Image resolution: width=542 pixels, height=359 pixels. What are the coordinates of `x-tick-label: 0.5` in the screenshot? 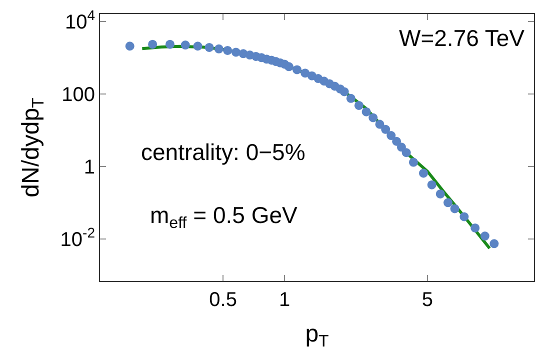 It's located at (223, 300).